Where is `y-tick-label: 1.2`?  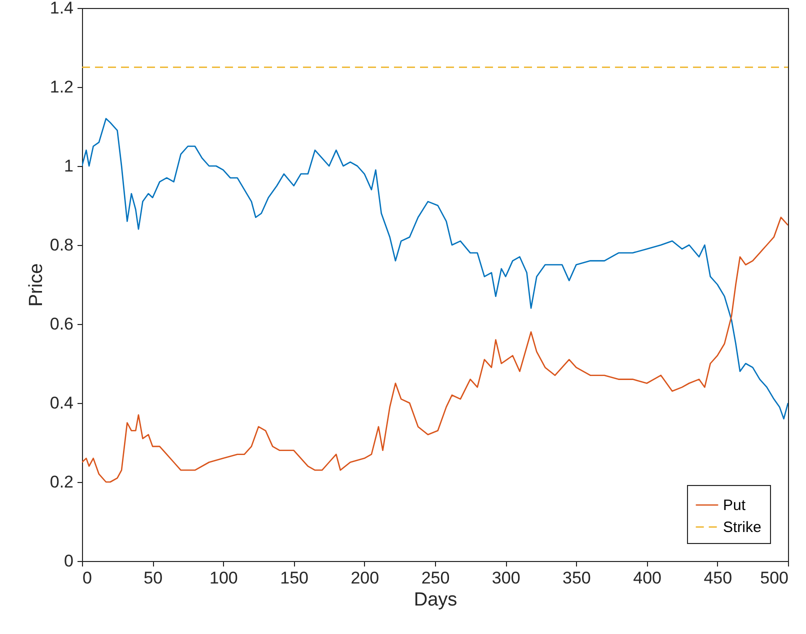 y-tick-label: 1.2 is located at coordinates (62, 87).